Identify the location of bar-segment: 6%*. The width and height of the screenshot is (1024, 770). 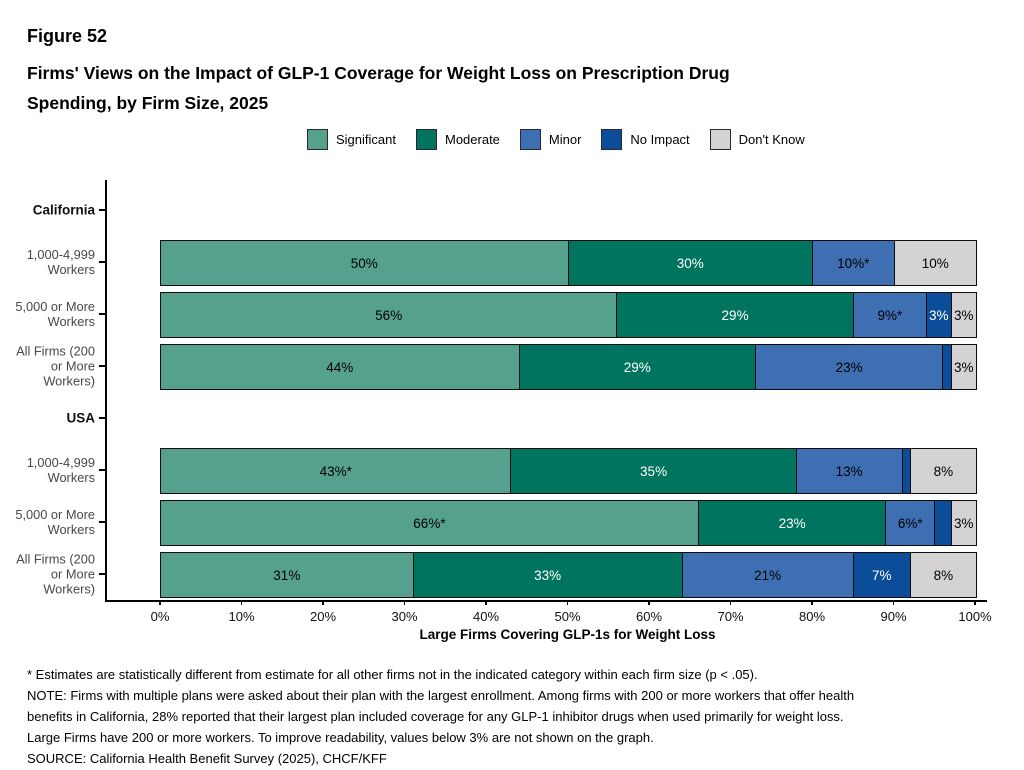
(911, 523).